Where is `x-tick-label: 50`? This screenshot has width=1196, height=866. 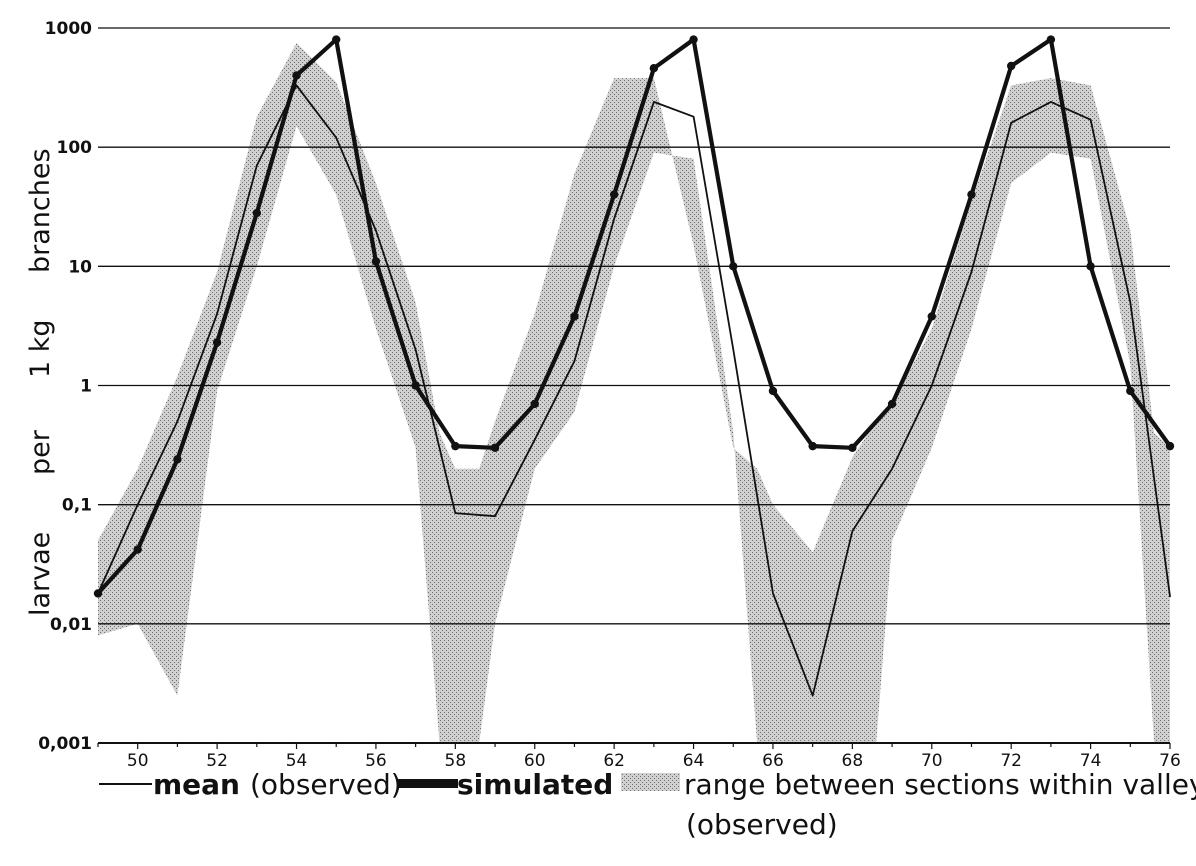
x-tick-label: 50 is located at coordinates (138, 761).